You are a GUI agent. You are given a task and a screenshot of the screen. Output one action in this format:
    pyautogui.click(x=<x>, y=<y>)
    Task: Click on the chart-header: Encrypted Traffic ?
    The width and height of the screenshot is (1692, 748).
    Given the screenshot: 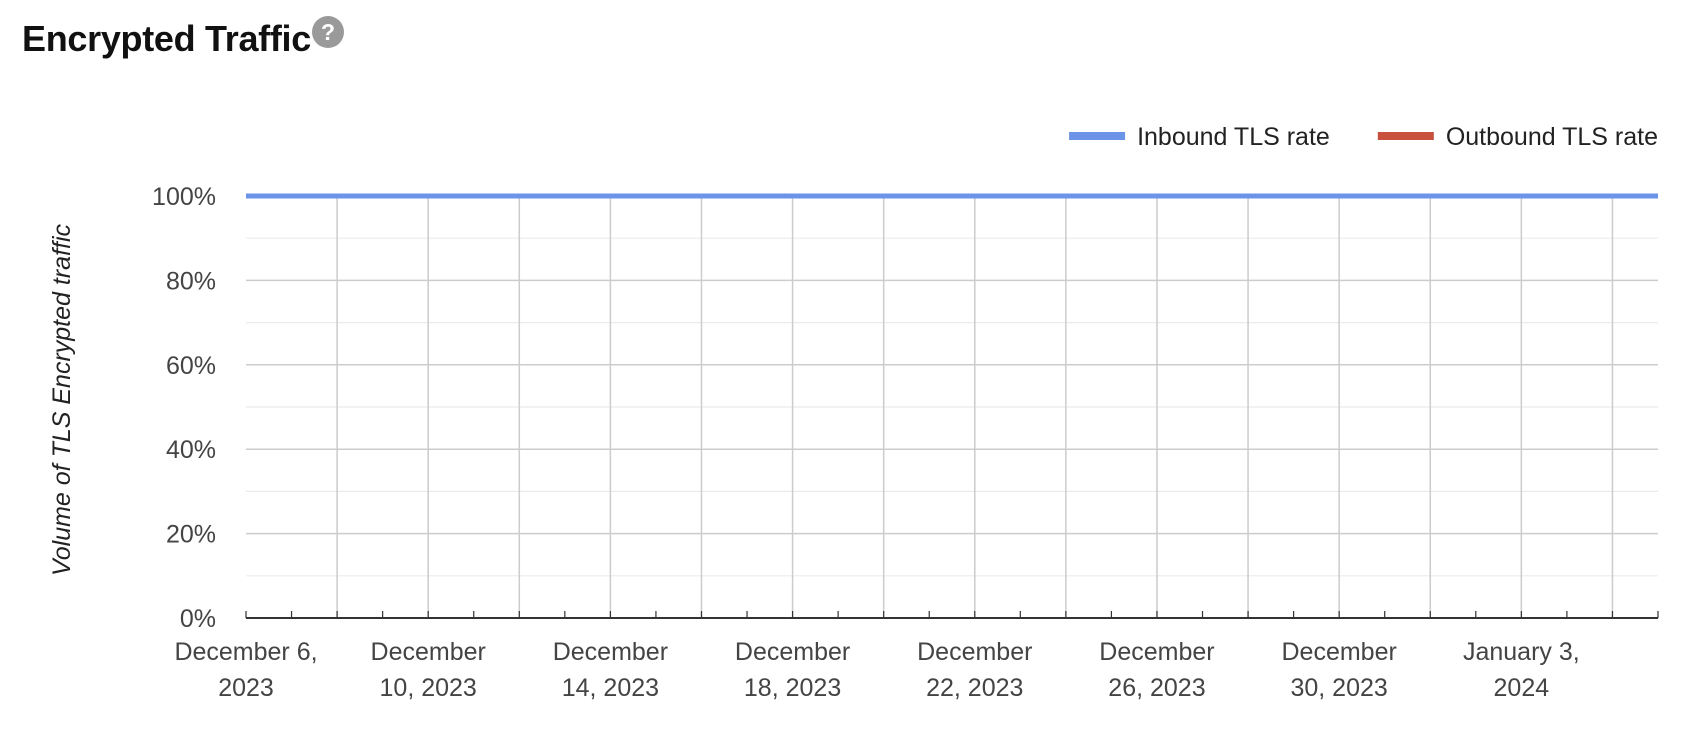 What is the action you would take?
    pyautogui.click(x=183, y=39)
    